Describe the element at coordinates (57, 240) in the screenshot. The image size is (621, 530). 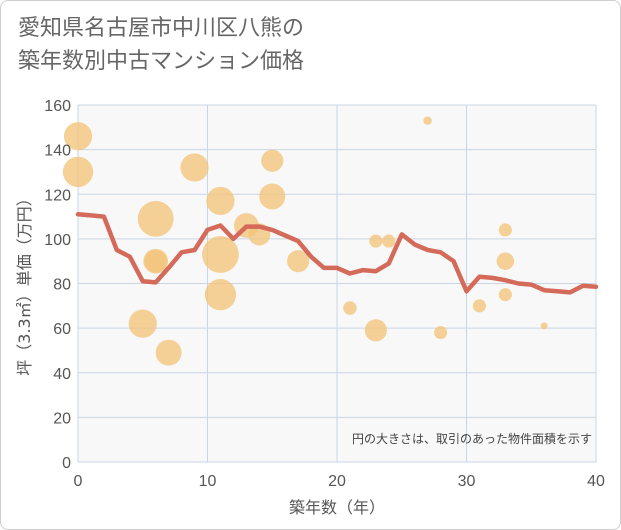
I see `y-tick-label-5: 100` at that location.